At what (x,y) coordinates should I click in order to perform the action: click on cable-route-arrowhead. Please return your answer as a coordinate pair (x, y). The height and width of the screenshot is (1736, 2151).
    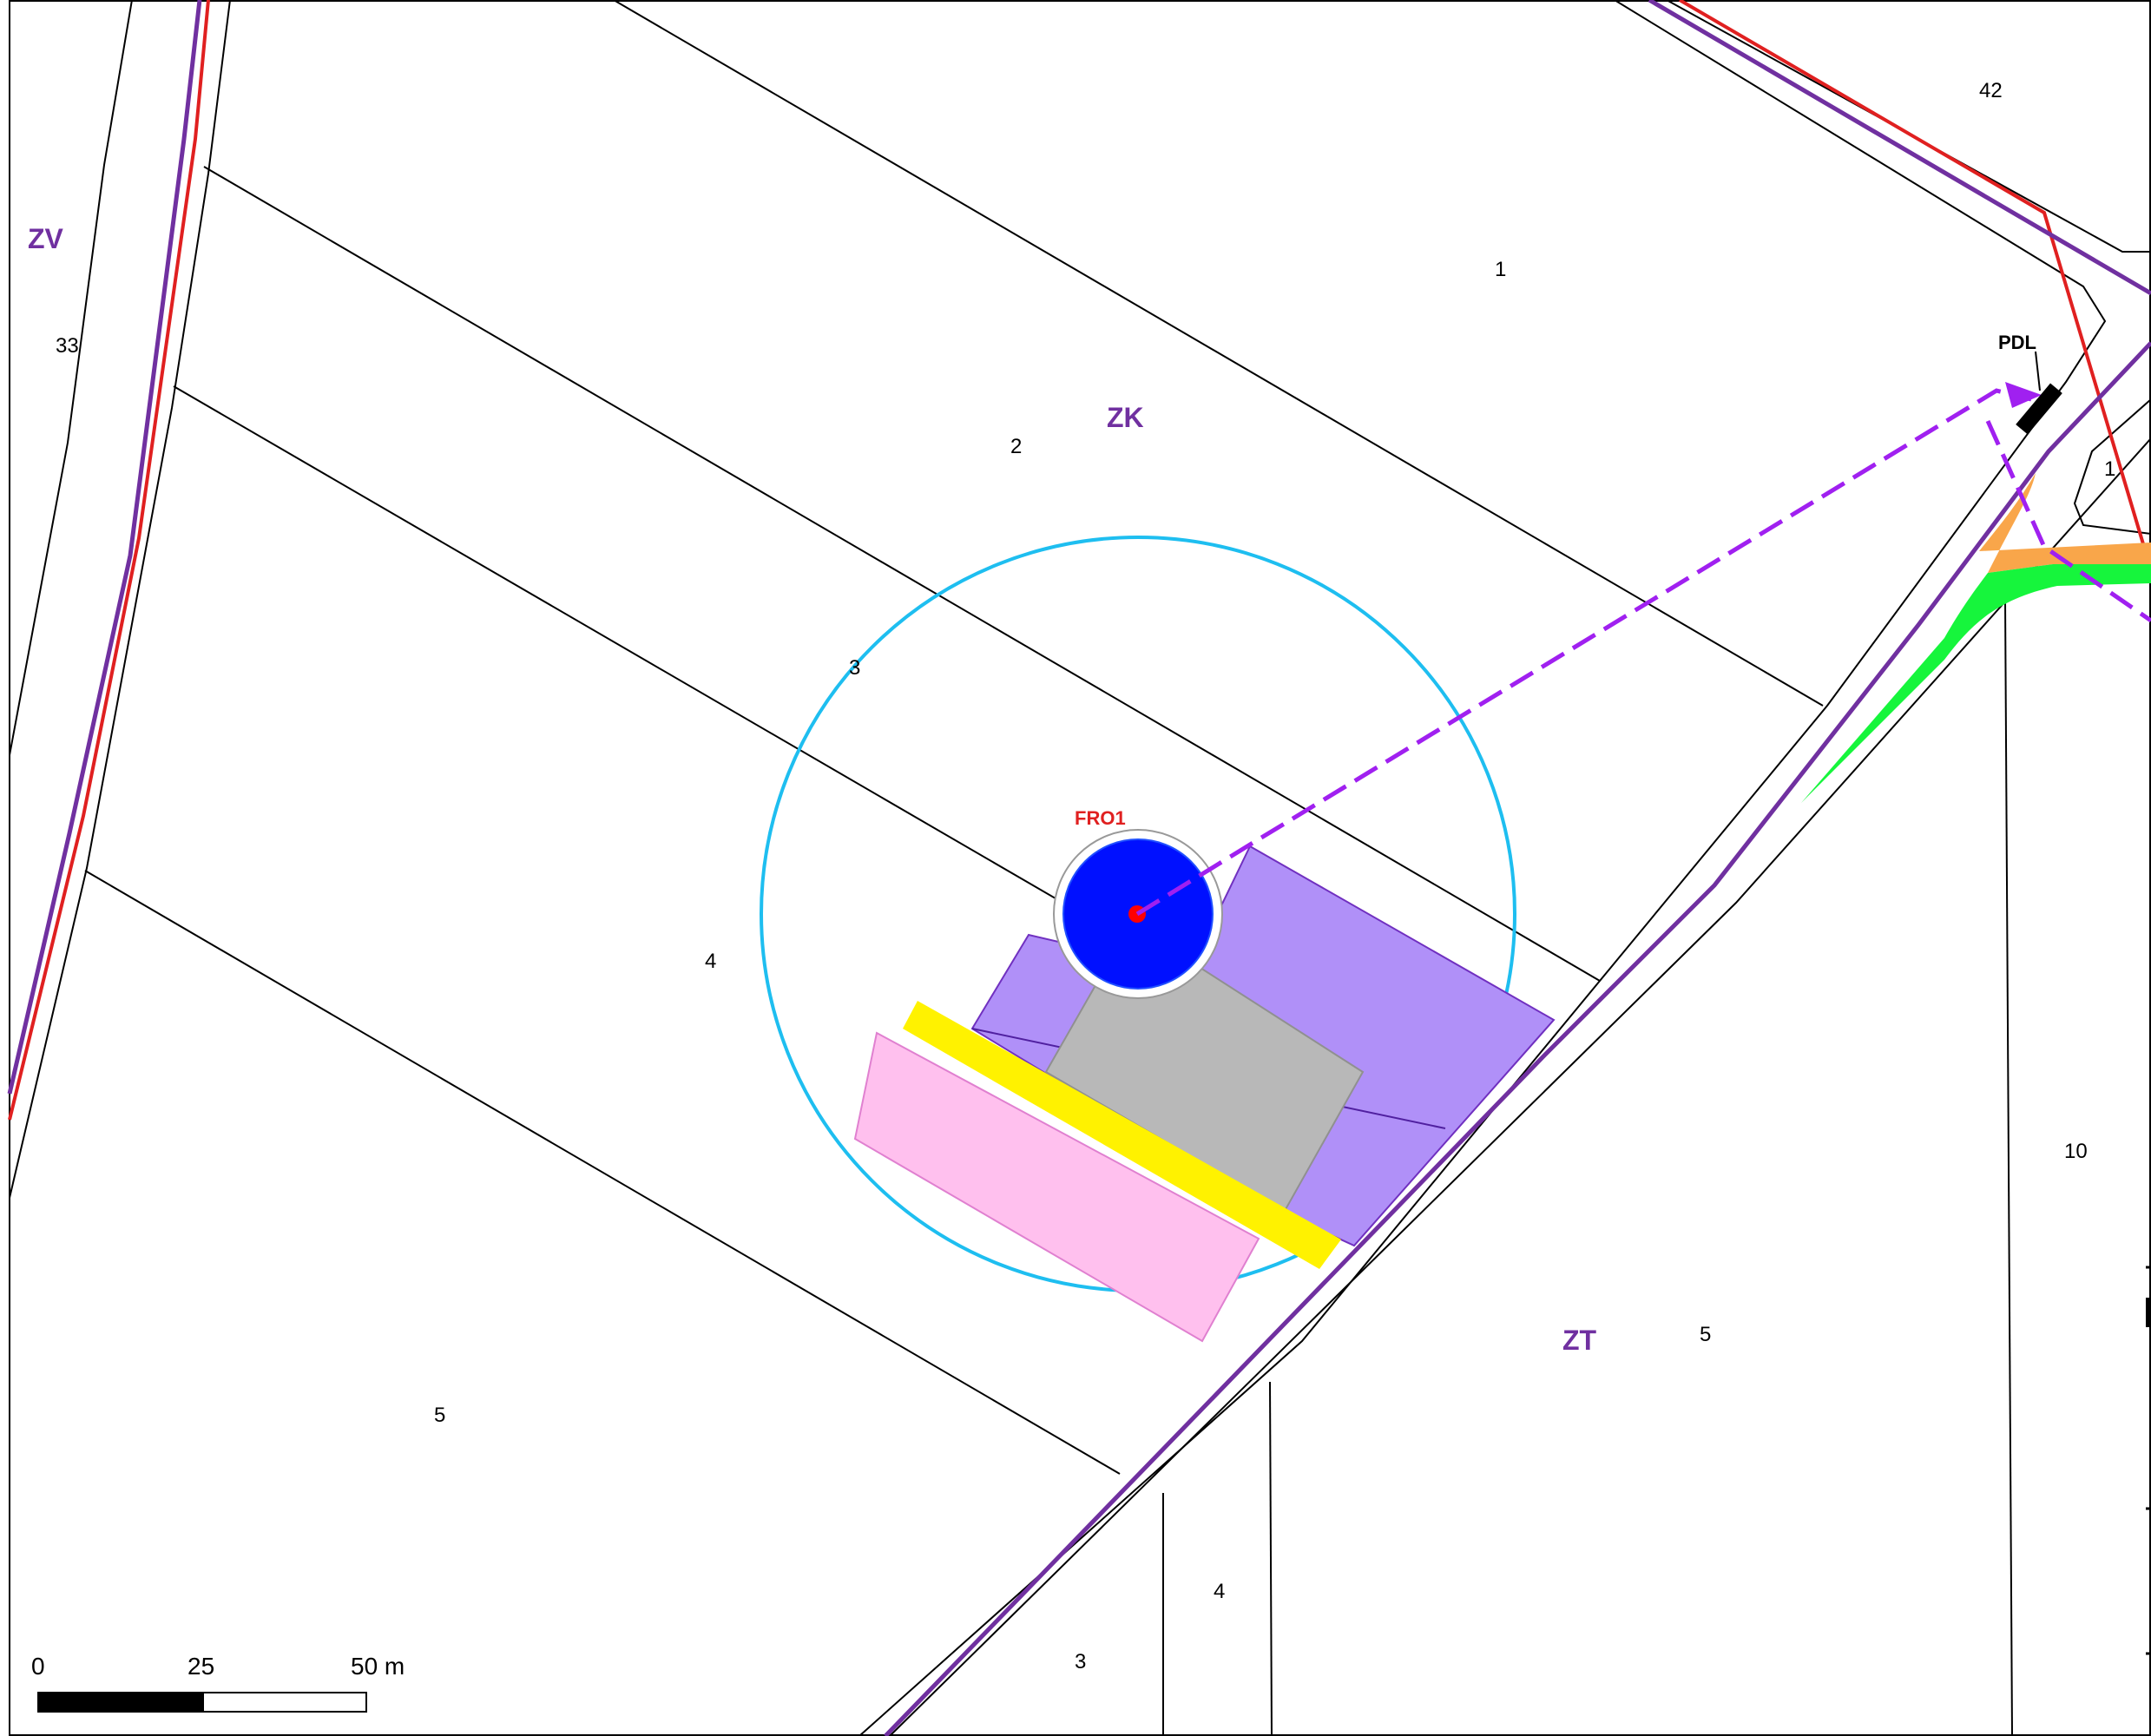
    Looking at the image, I should click on (2023, 395).